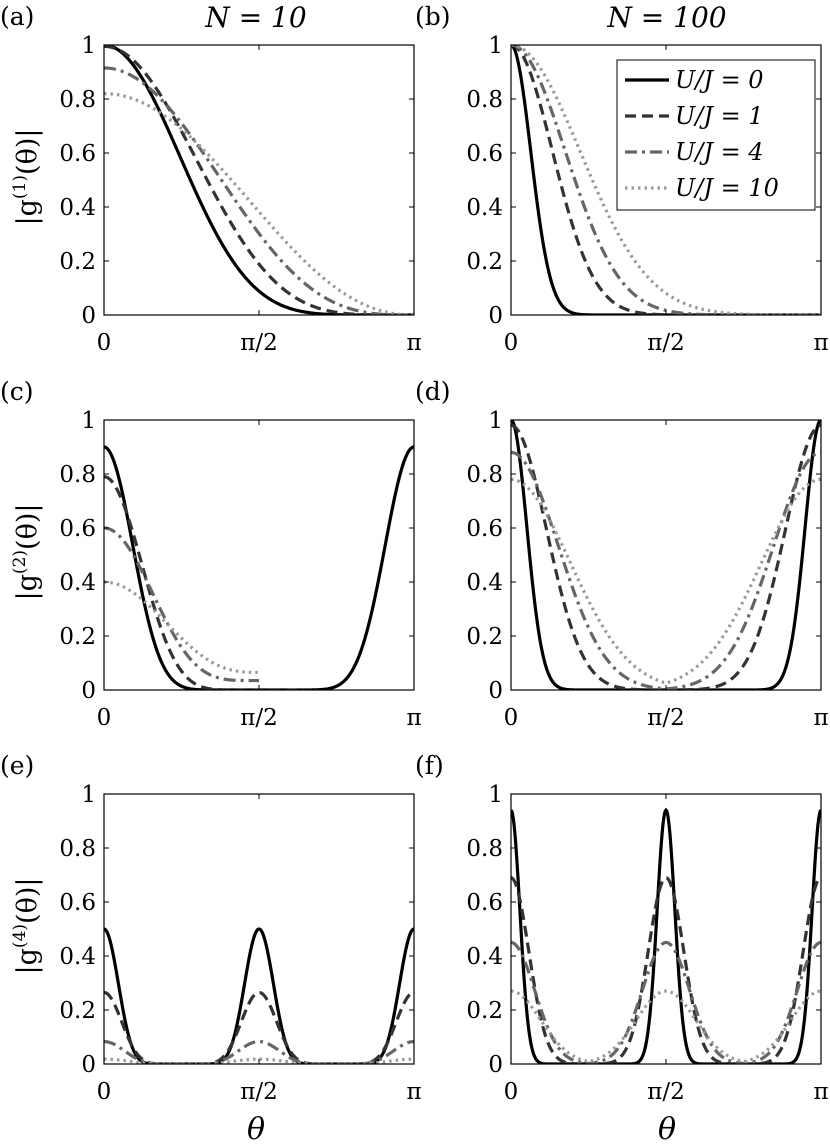 The height and width of the screenshot is (1148, 830). What do you see at coordinates (433, 16) in the screenshot?
I see `panel-label: (b)` at bounding box center [433, 16].